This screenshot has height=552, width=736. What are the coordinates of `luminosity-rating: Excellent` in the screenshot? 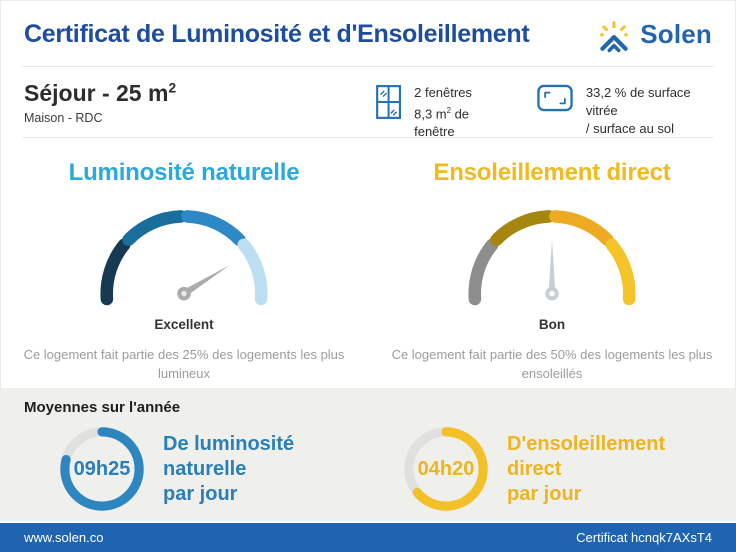 It's located at (184, 324).